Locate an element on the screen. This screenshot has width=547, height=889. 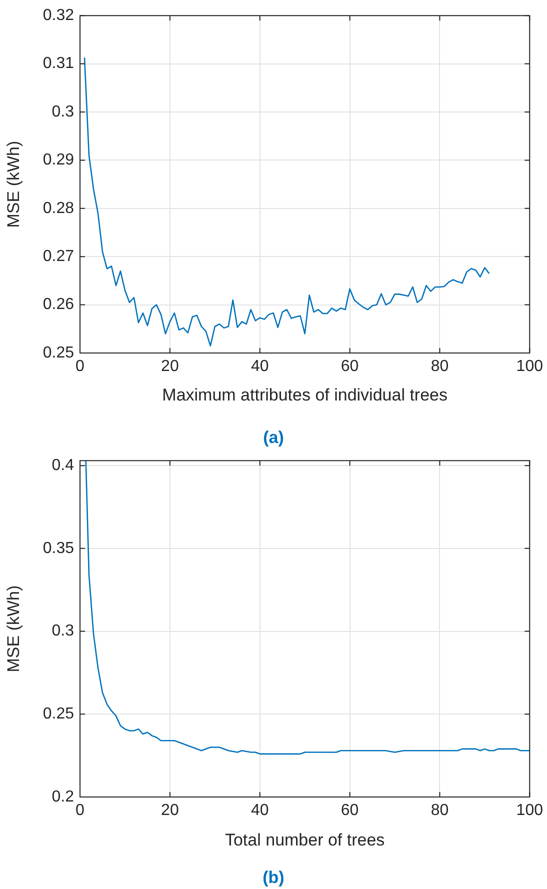
y-tick-label: 0.28 is located at coordinates (58, 208).